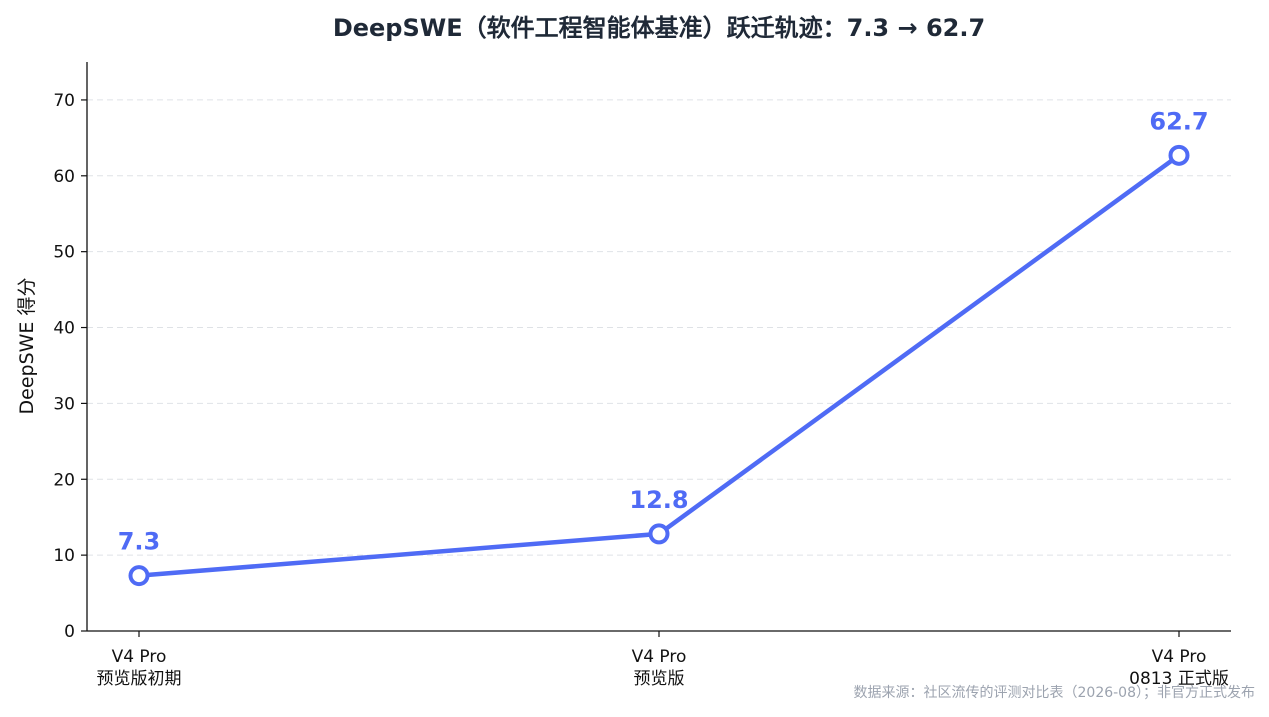 This screenshot has width=1269, height=717. Describe the element at coordinates (64, 404) in the screenshot. I see `y-tick-label: 30` at that location.